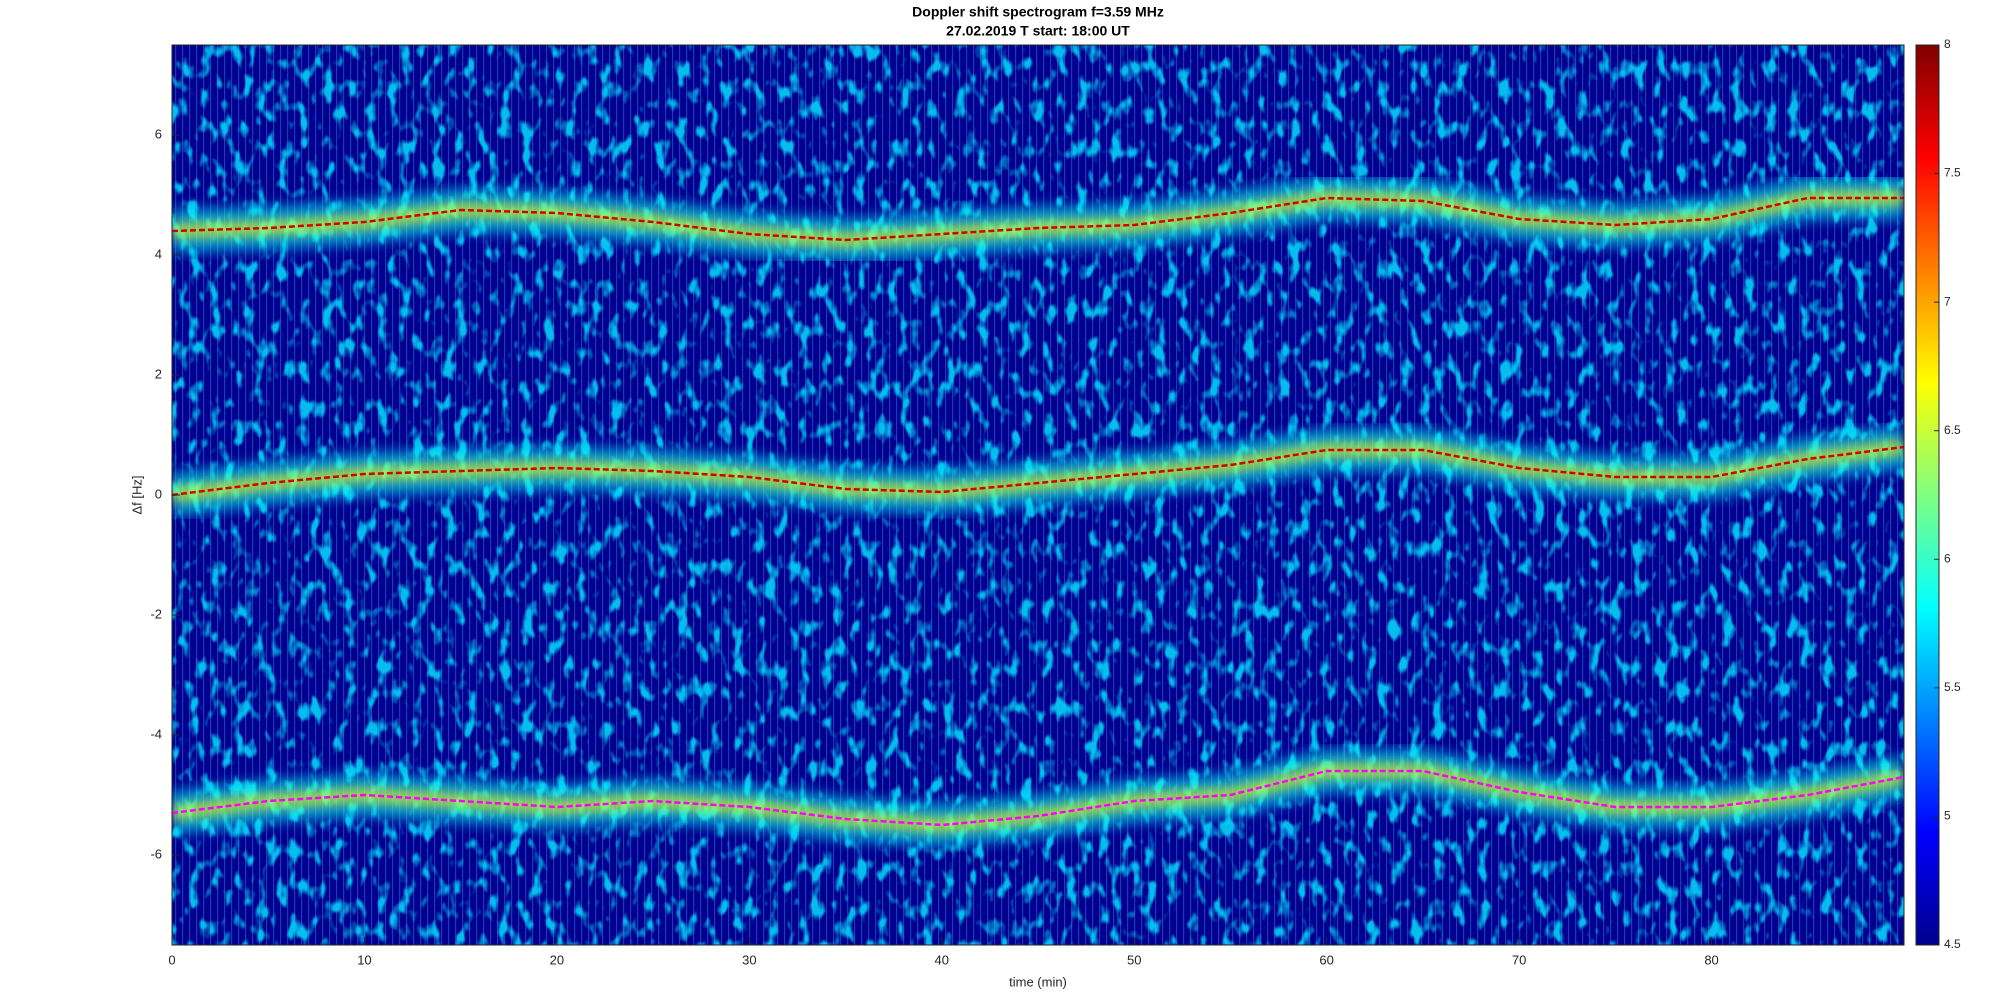  I want to click on x-tick-label: 0, so click(171, 959).